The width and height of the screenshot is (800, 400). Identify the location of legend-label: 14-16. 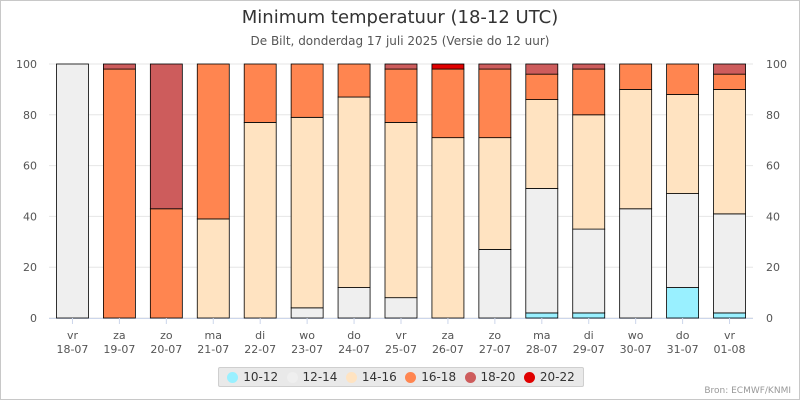
(379, 377).